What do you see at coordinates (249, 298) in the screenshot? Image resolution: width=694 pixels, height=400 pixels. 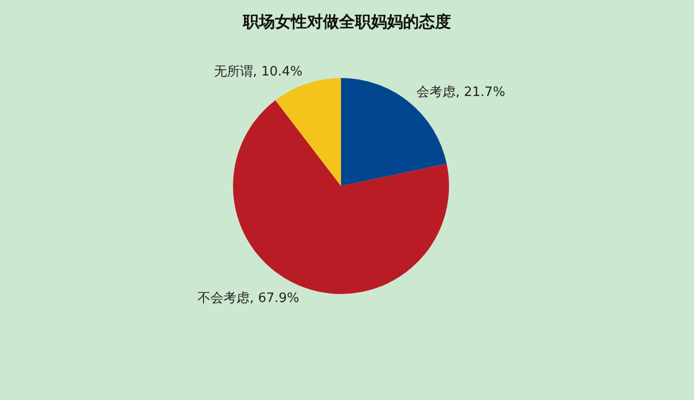 I see `slice-label: 不会考虑, 67.9%` at bounding box center [249, 298].